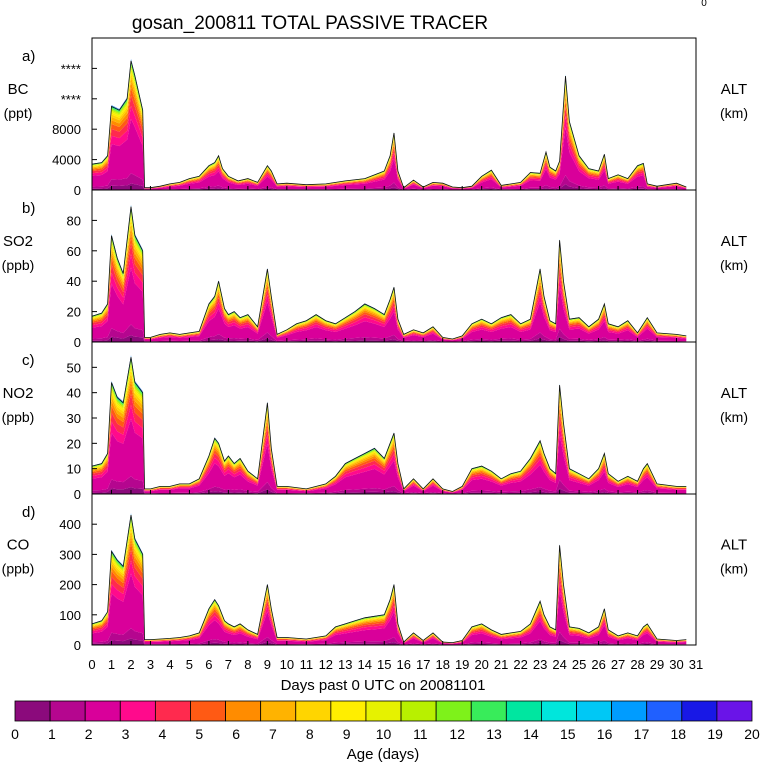  Describe the element at coordinates (579, 664) in the screenshot. I see `x-tick-label: 25` at that location.